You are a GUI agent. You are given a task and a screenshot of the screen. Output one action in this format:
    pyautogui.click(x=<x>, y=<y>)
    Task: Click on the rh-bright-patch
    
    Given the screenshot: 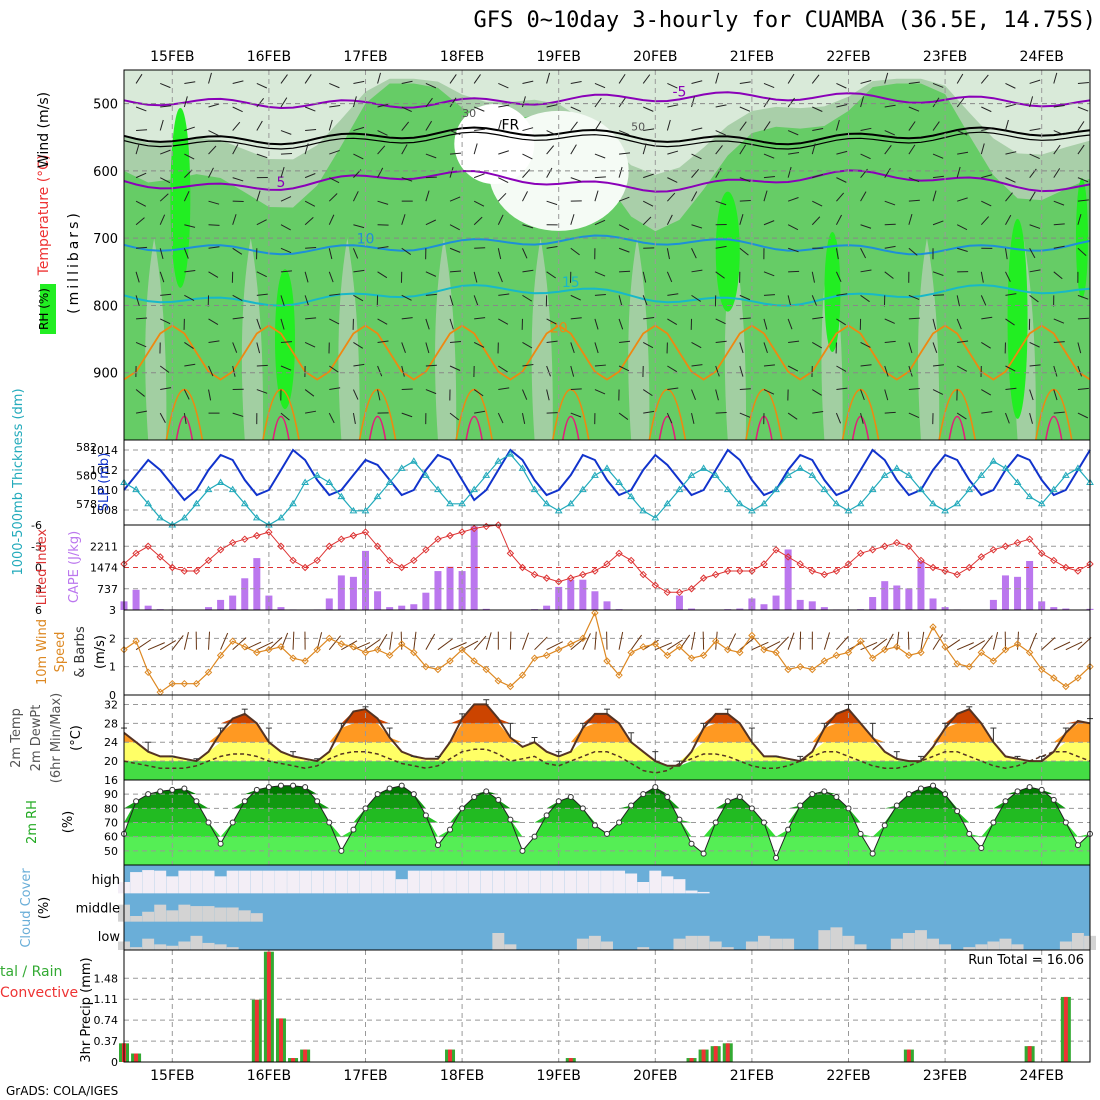 What is the action you would take?
    pyautogui.click(x=1017, y=318)
    